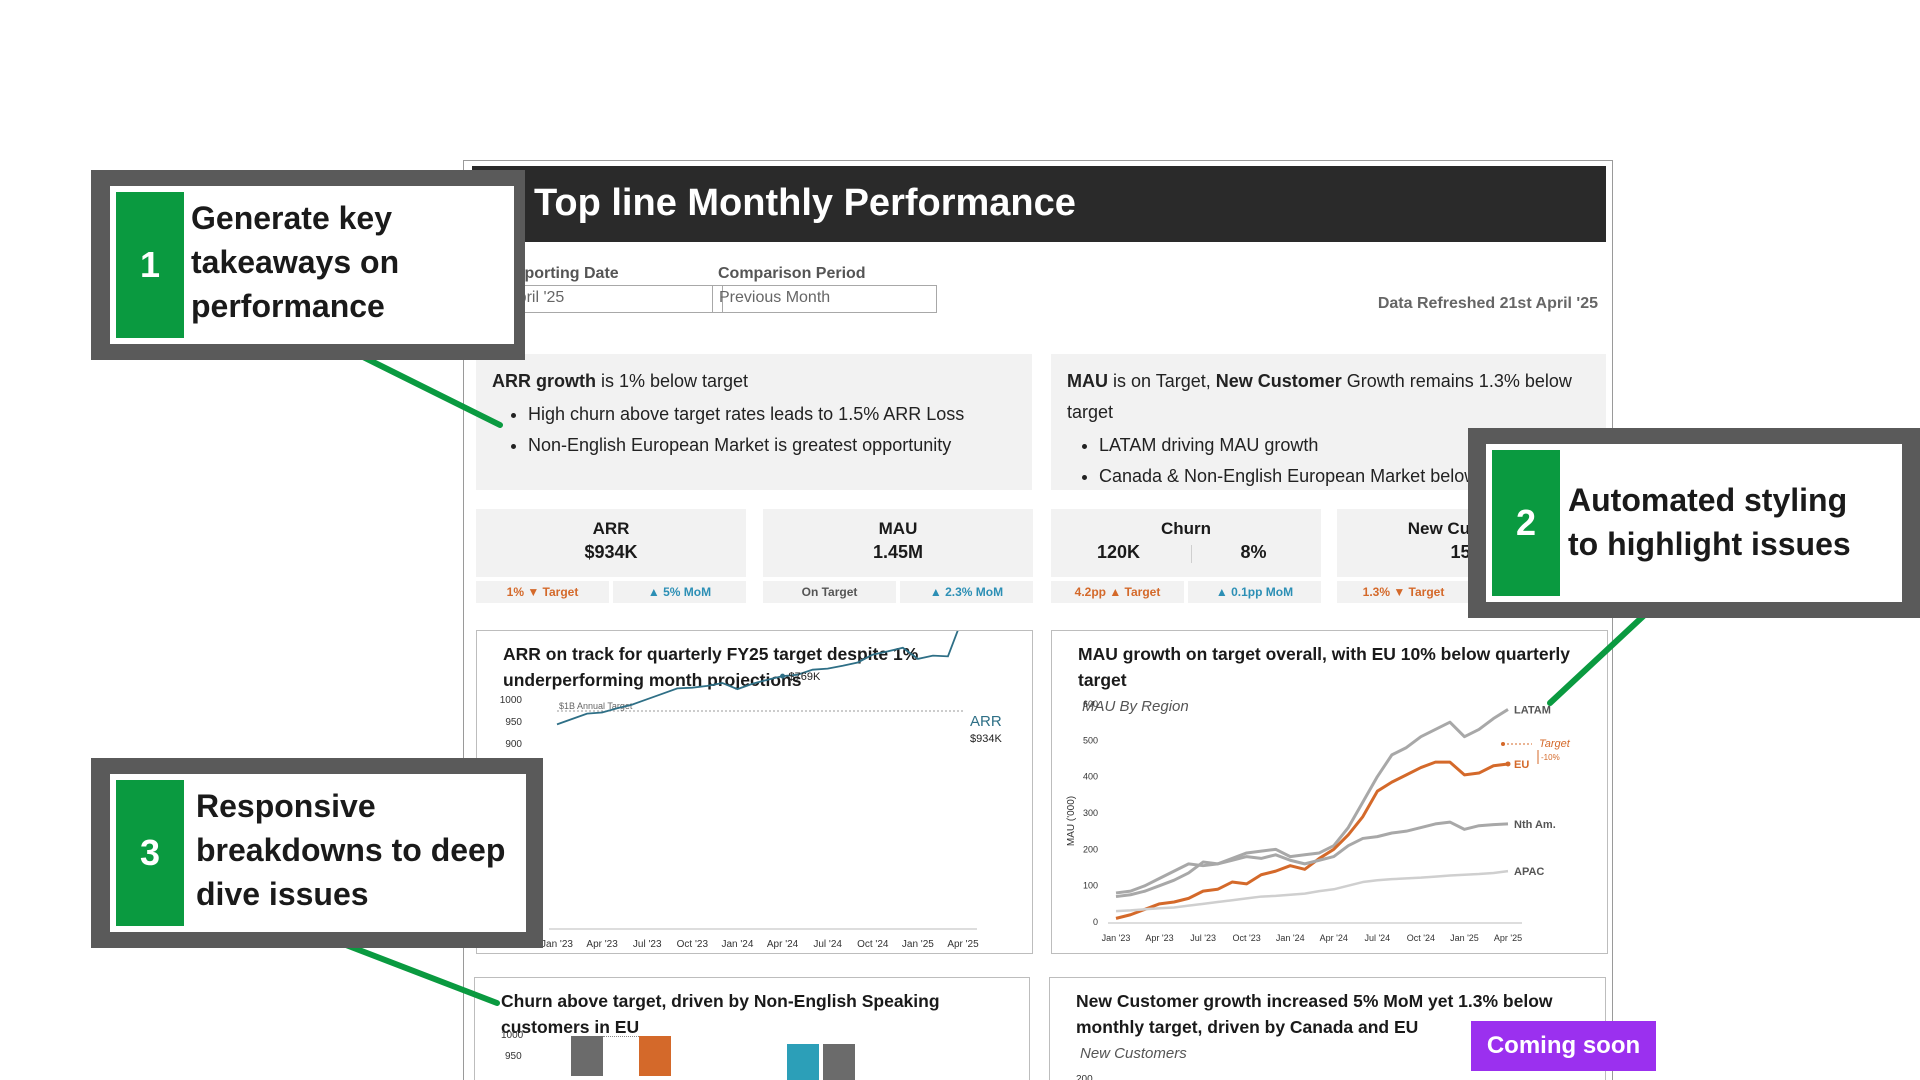 Image resolution: width=1920 pixels, height=1080 pixels. Describe the element at coordinates (986, 721) in the screenshot. I see `series-label: ARR` at that location.